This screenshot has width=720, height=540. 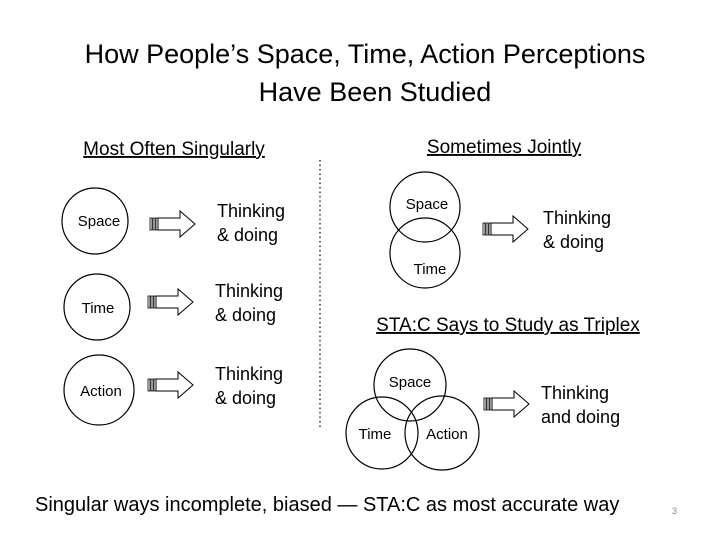 I want to click on left-header: Most Often Singularly, so click(x=174, y=149).